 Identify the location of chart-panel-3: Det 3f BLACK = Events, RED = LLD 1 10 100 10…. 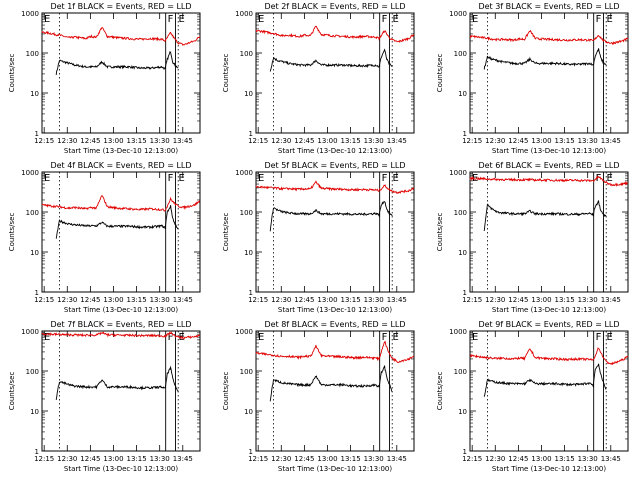
(532, 78).